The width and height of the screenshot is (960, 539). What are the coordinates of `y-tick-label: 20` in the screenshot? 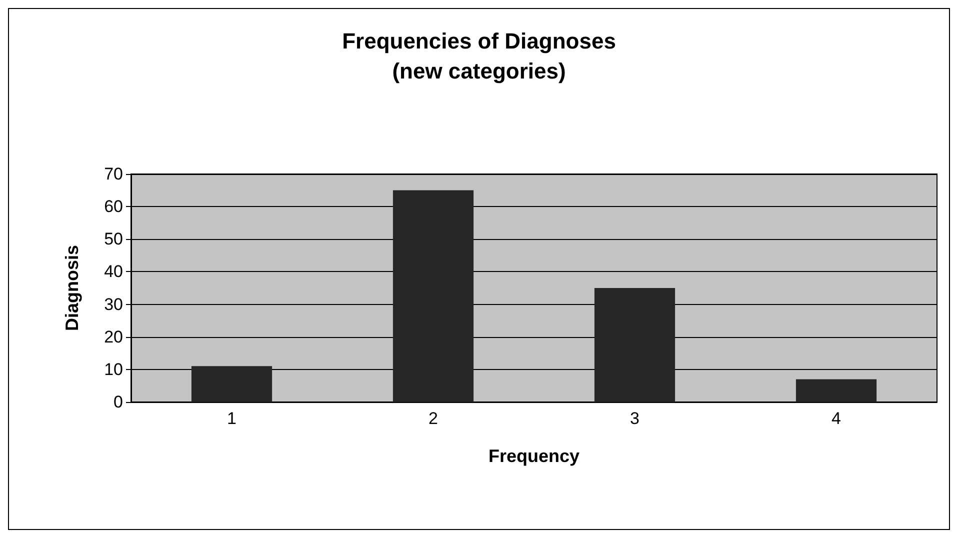 It's located at (113, 336).